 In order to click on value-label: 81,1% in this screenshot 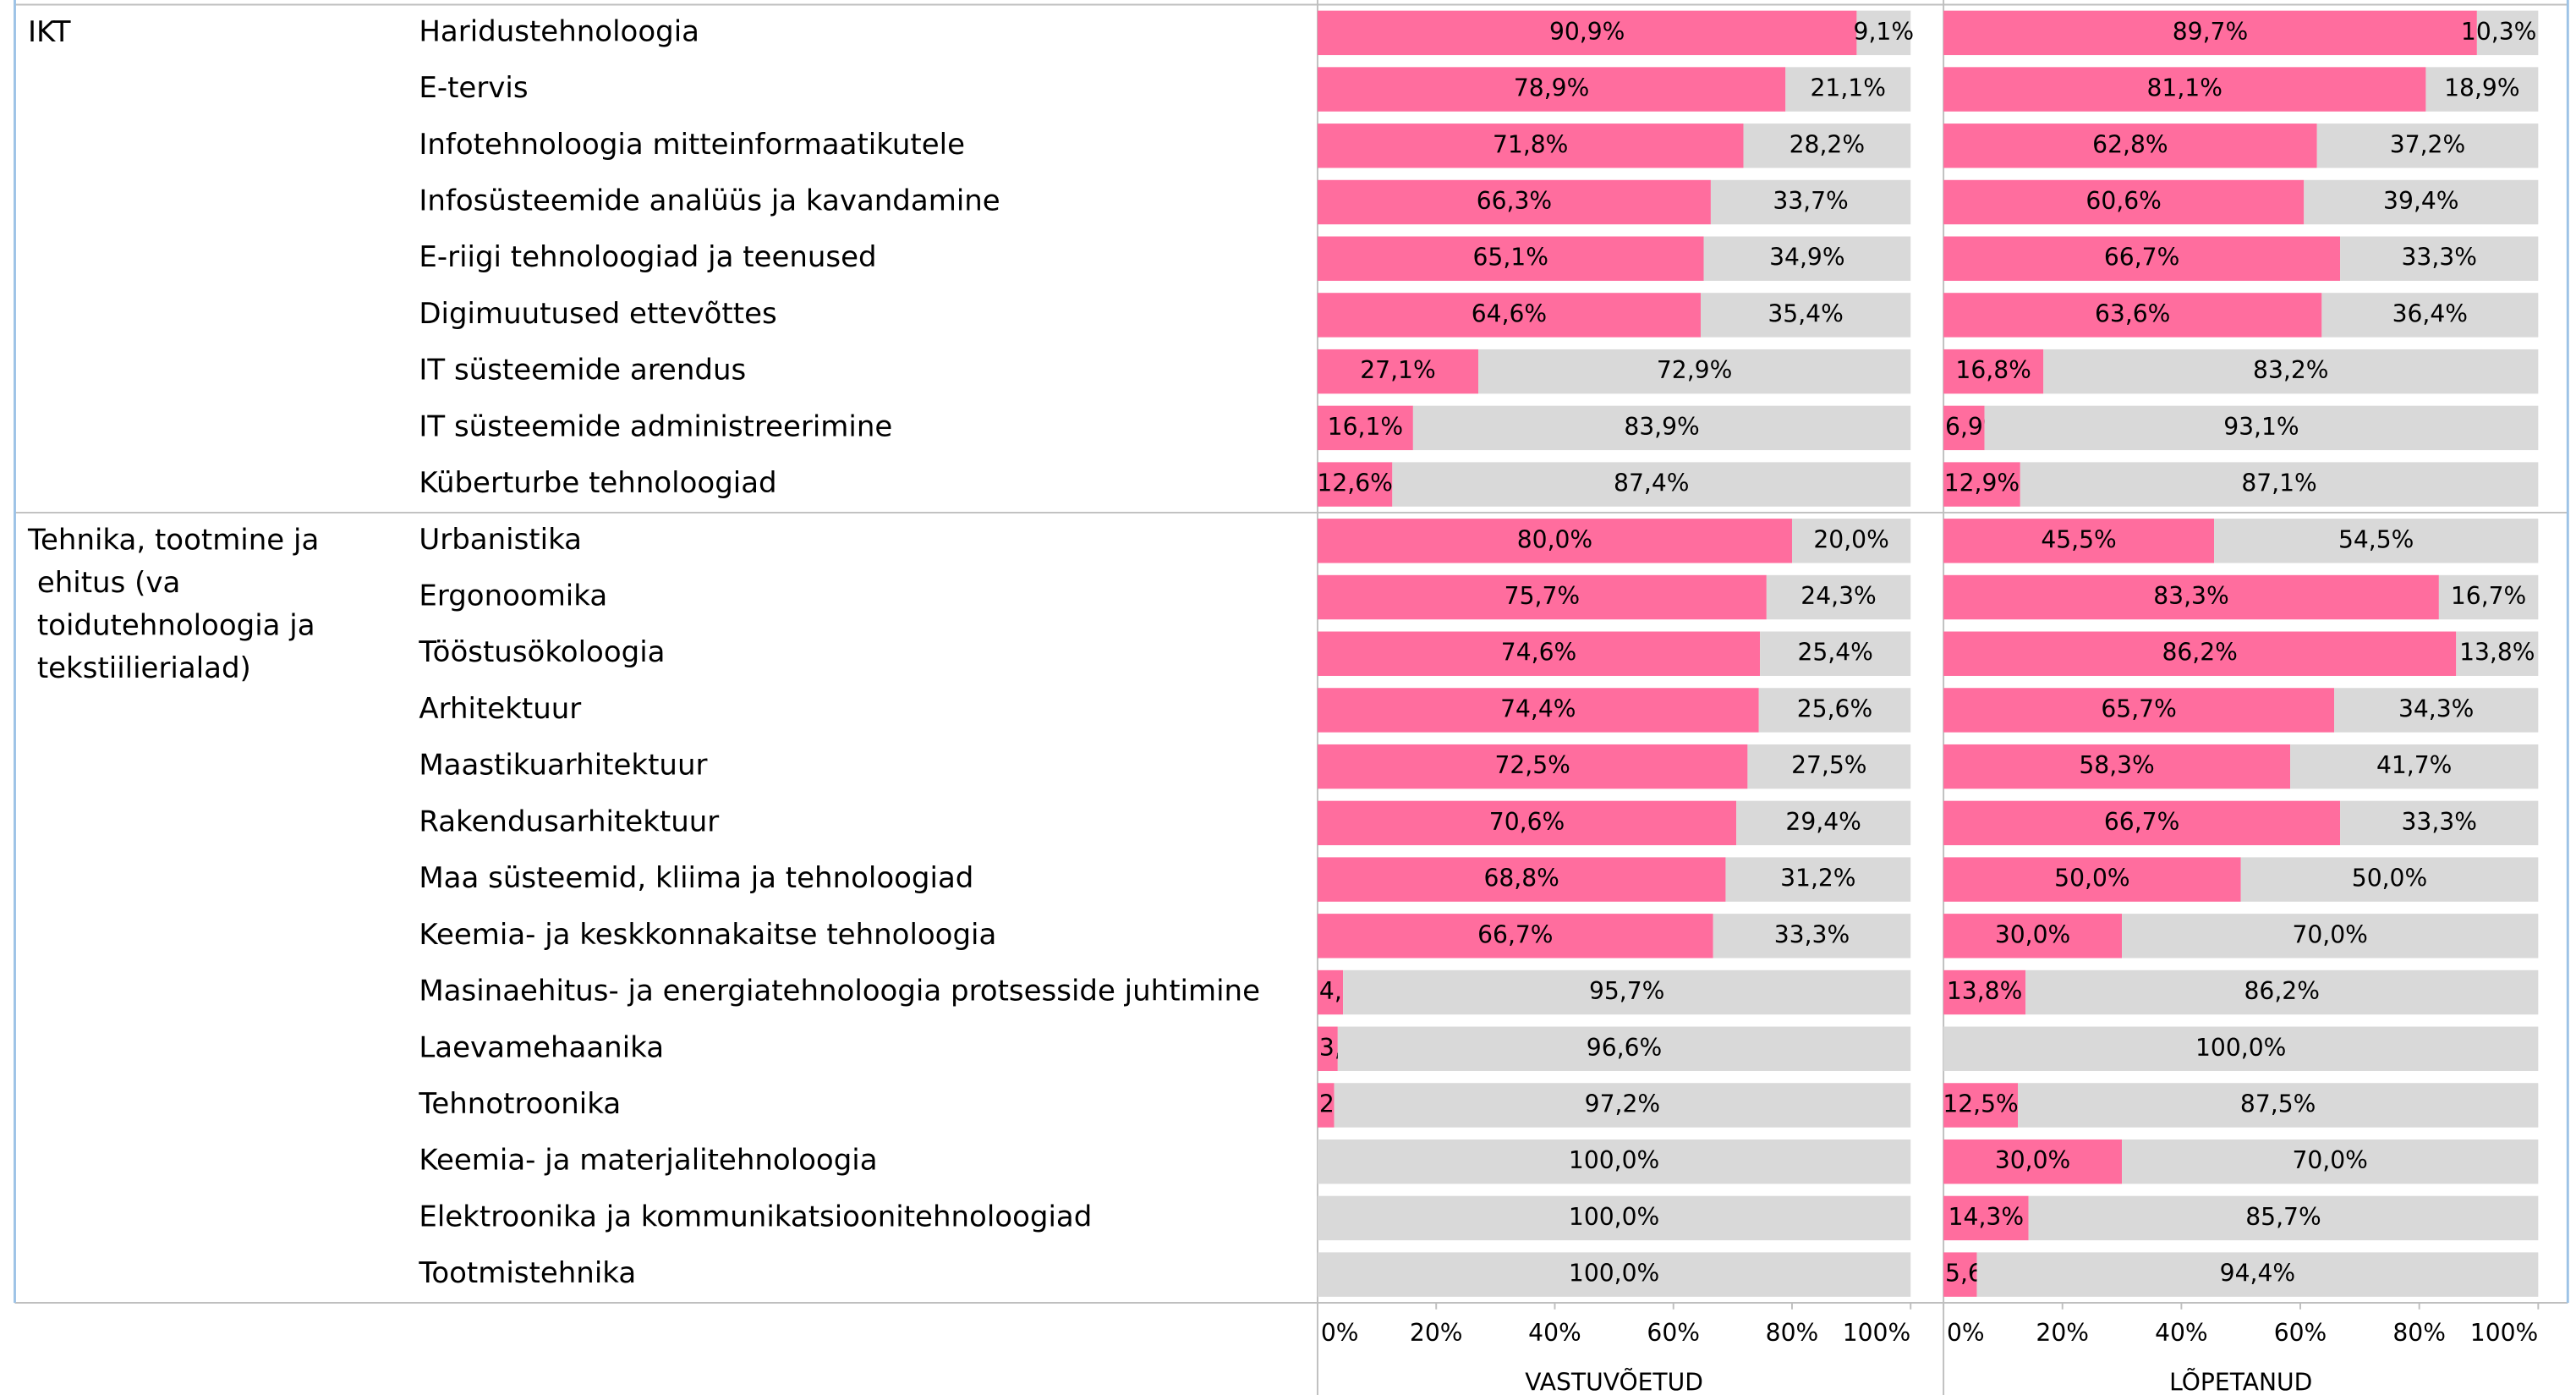, I will do `click(2184, 88)`.